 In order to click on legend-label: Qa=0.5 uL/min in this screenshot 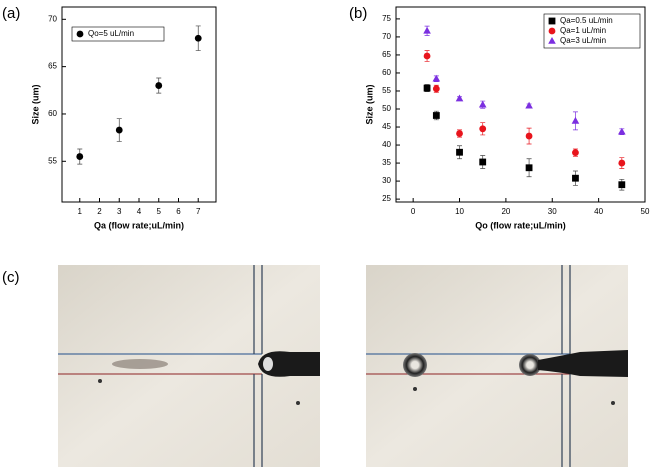, I will do `click(586, 20)`.